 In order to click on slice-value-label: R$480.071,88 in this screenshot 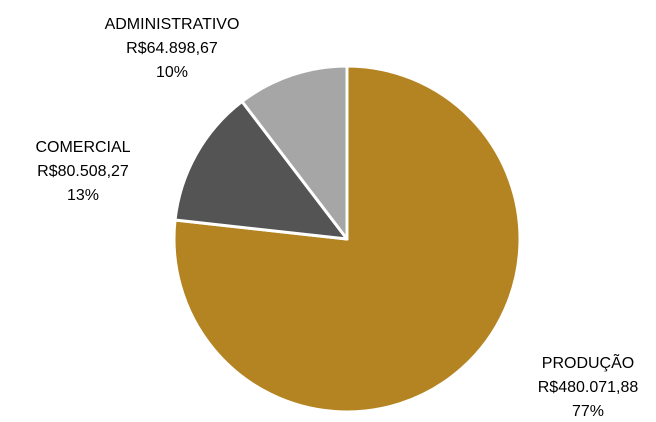, I will do `click(588, 387)`.